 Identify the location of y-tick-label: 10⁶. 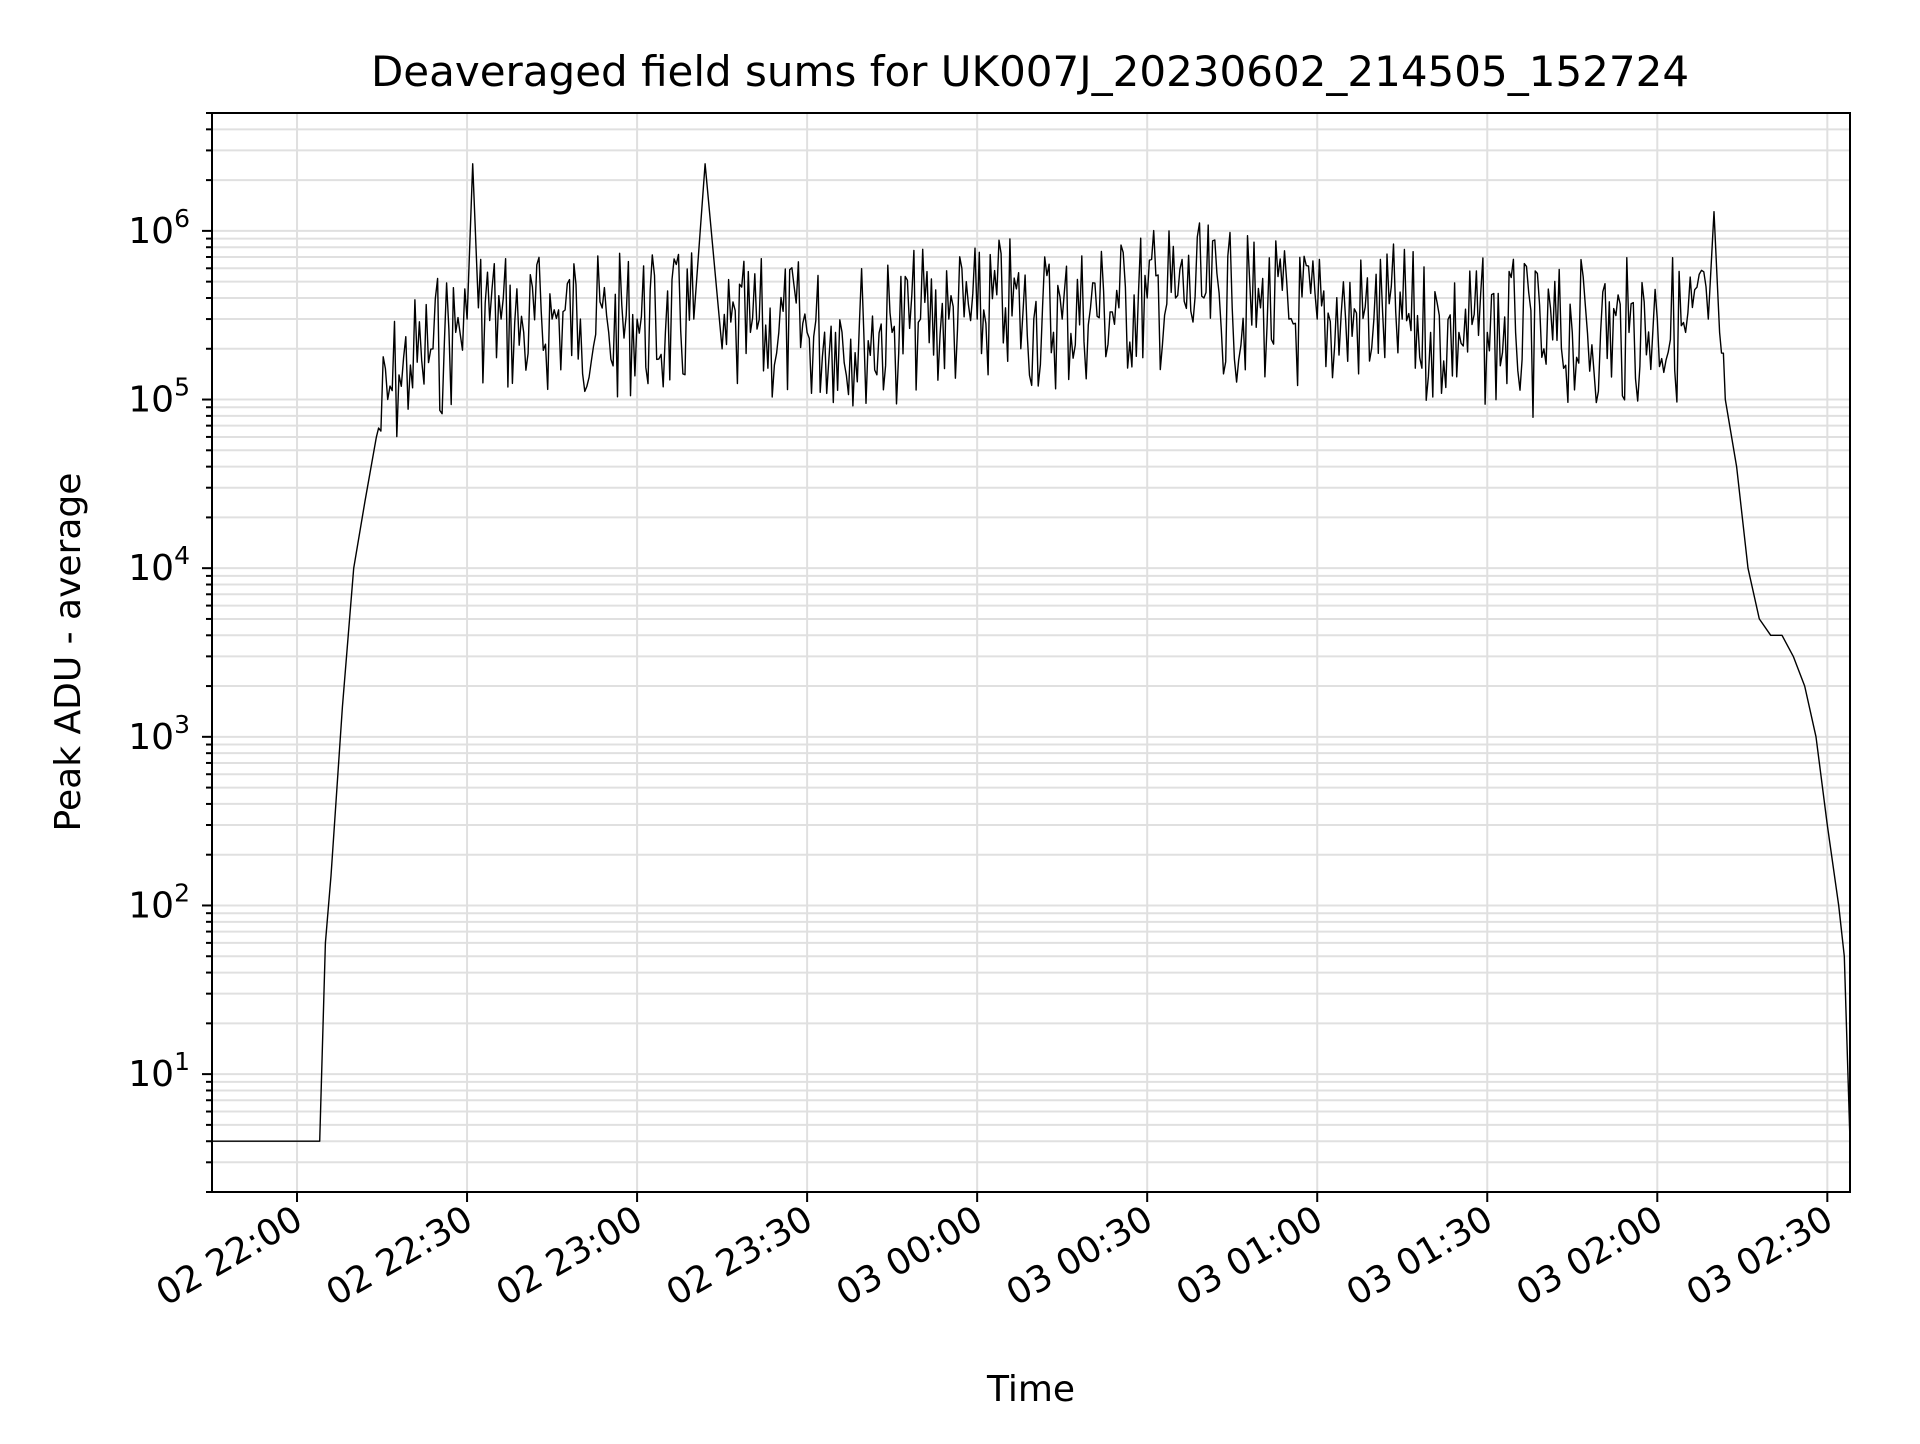
(159, 228).